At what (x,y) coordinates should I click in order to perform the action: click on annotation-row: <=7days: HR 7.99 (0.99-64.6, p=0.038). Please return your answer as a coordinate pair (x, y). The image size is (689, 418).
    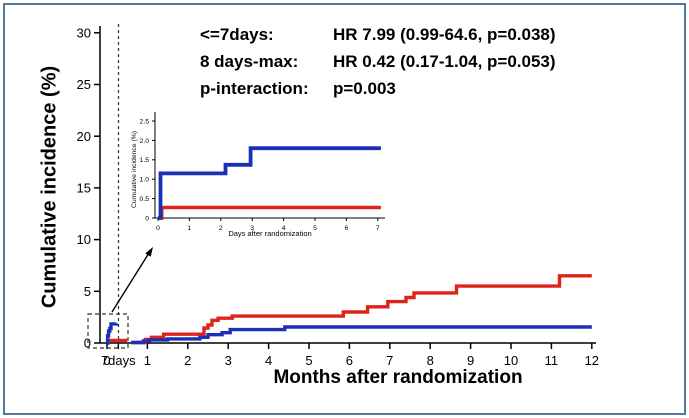
    Looking at the image, I should click on (378, 34).